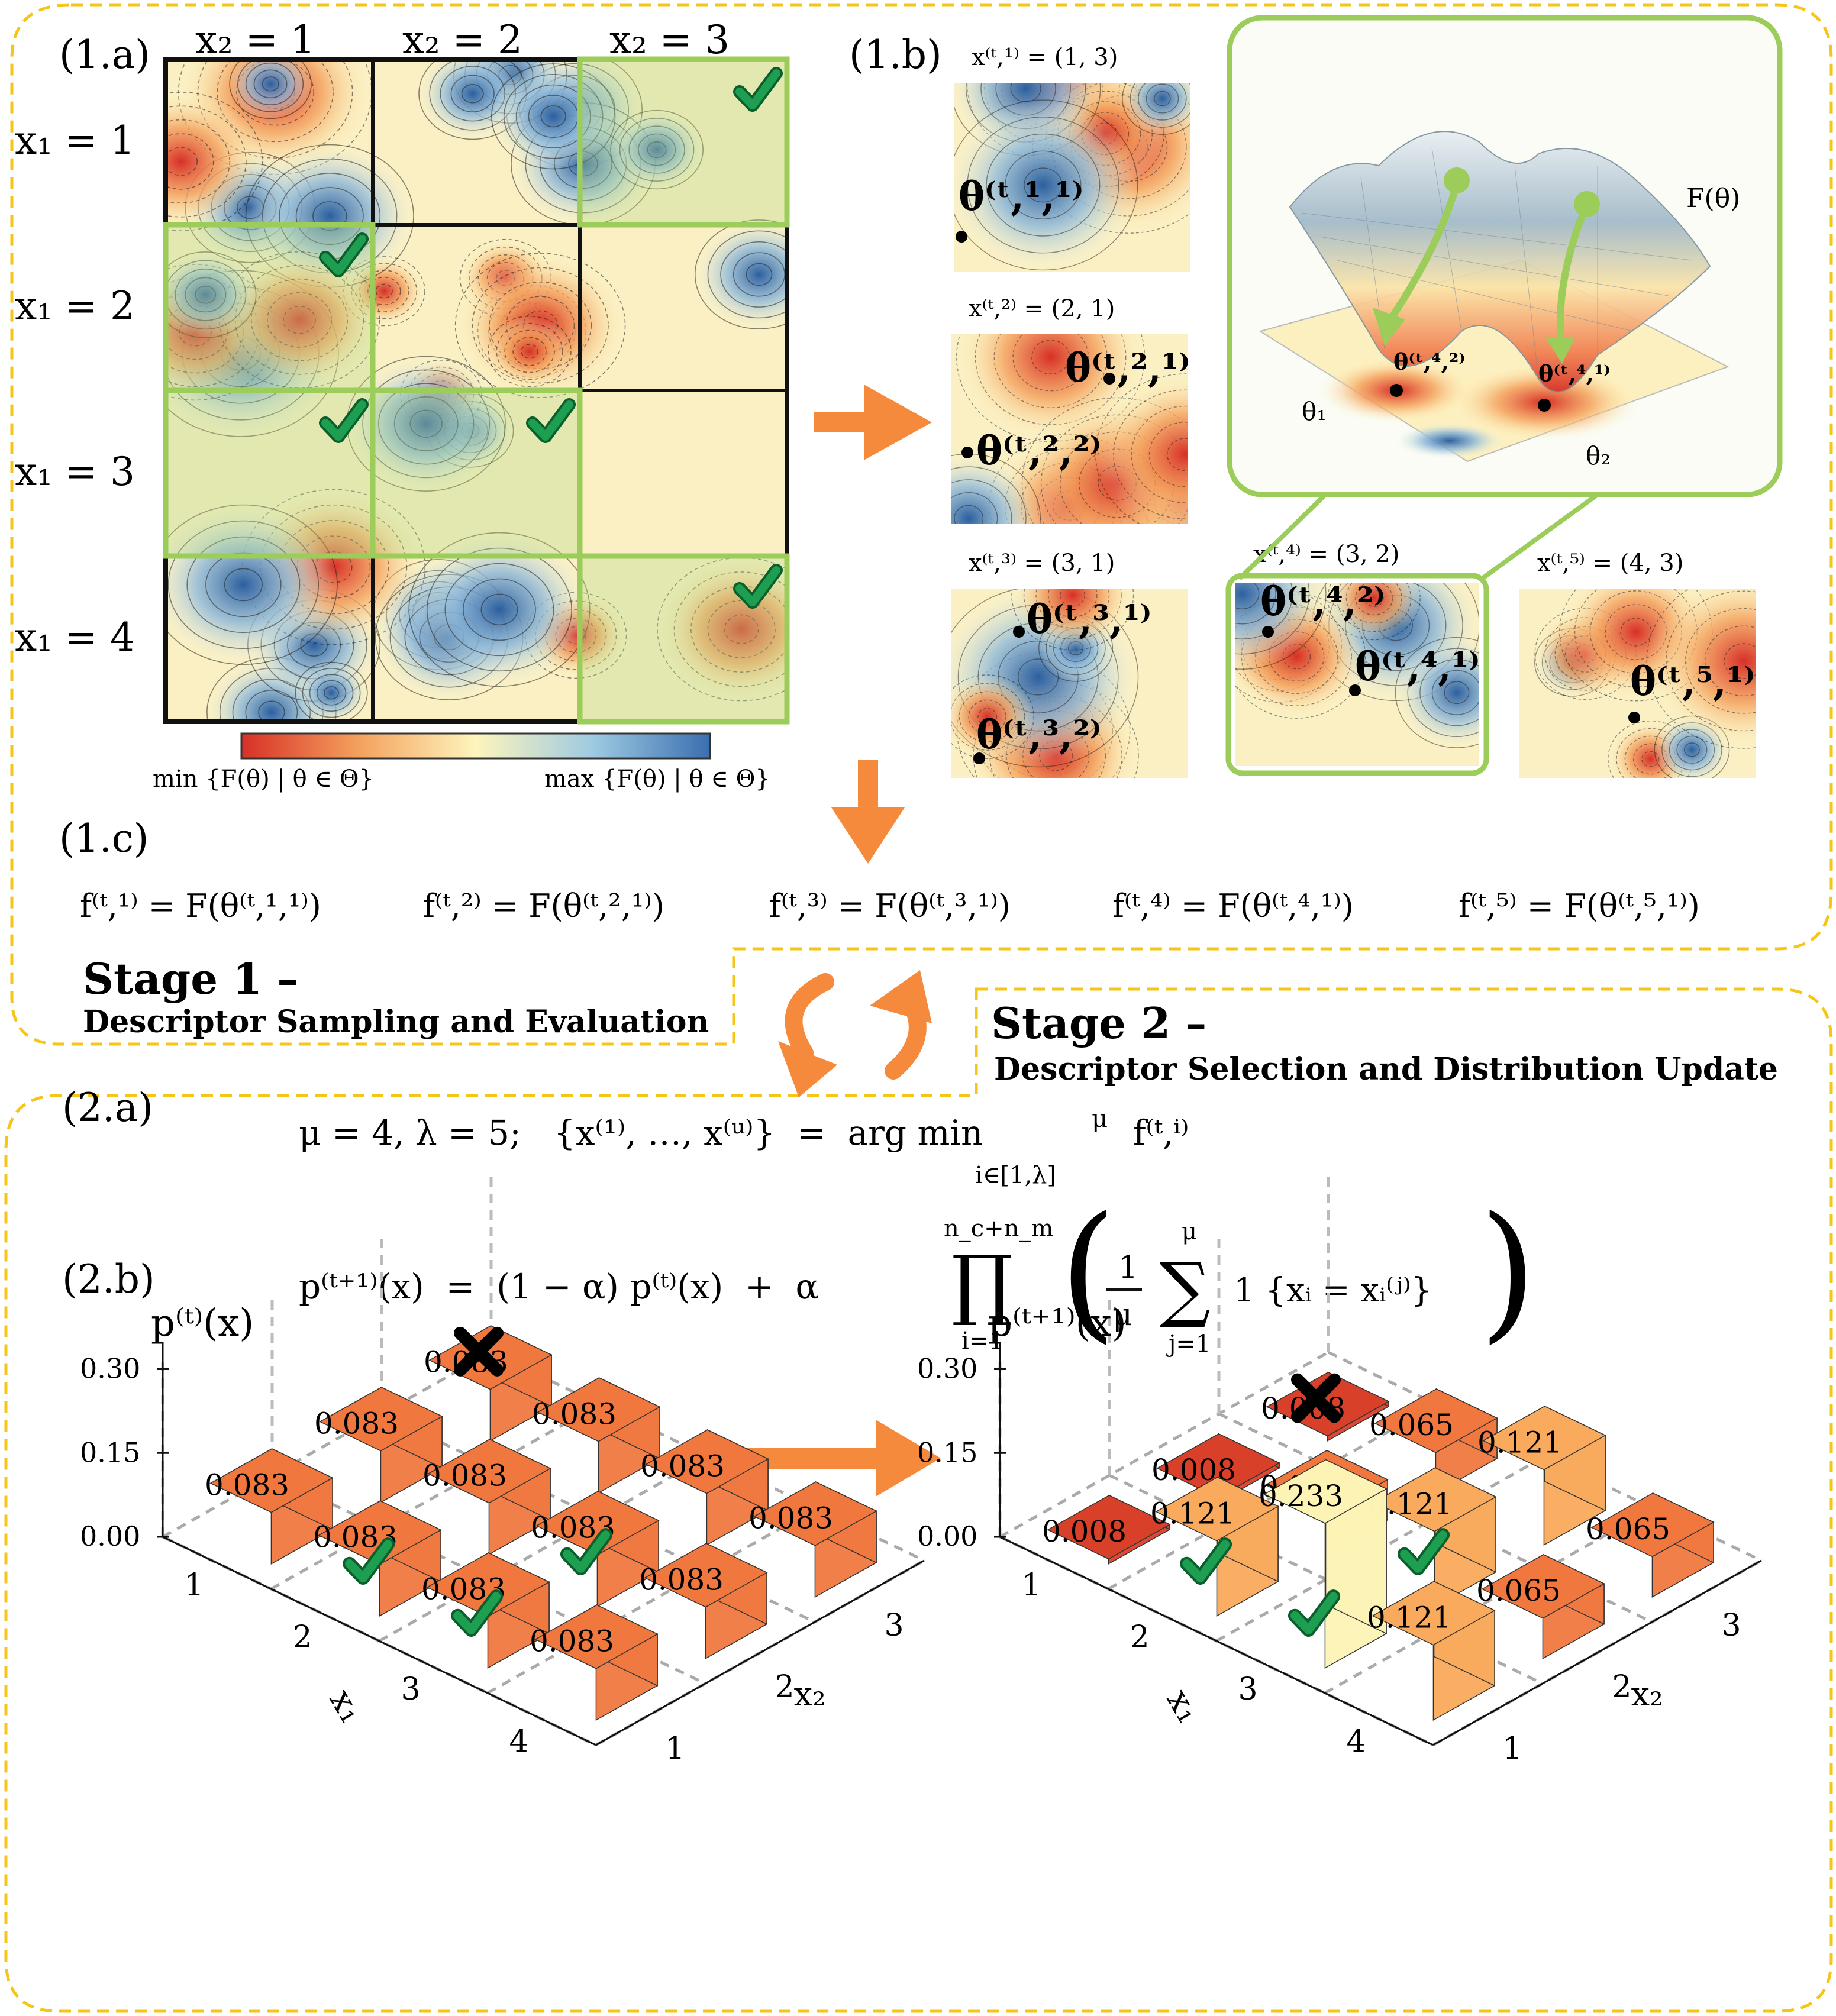  What do you see at coordinates (75, 637) in the screenshot?
I see `row-label: x₁ = 4` at bounding box center [75, 637].